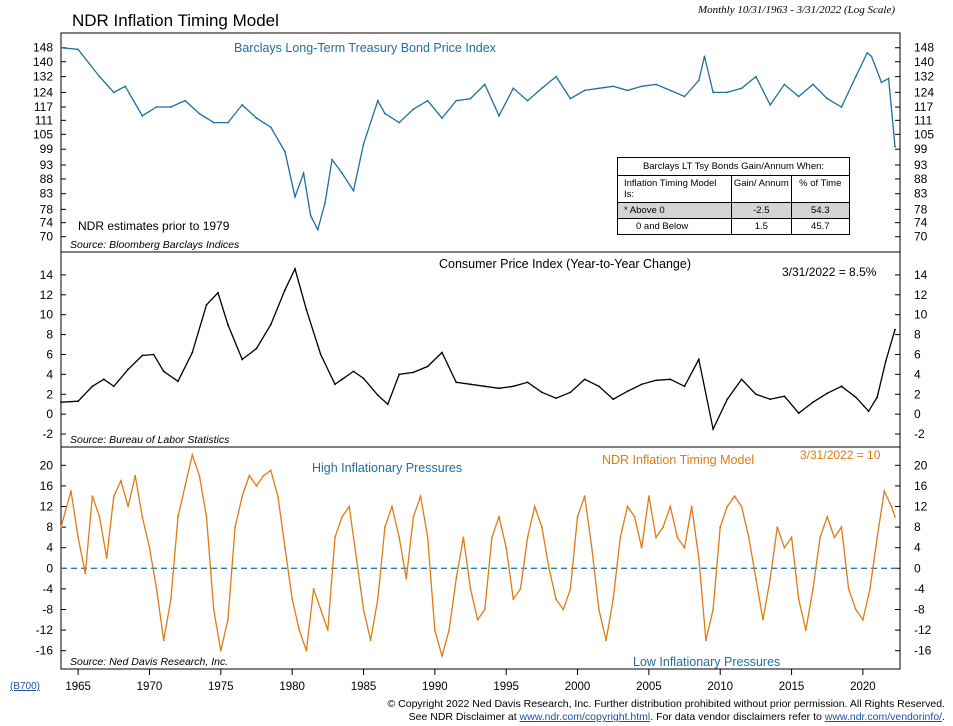 The image size is (953, 726). Describe the element at coordinates (43, 77) in the screenshot. I see `y-tick-label-left: 132` at that location.